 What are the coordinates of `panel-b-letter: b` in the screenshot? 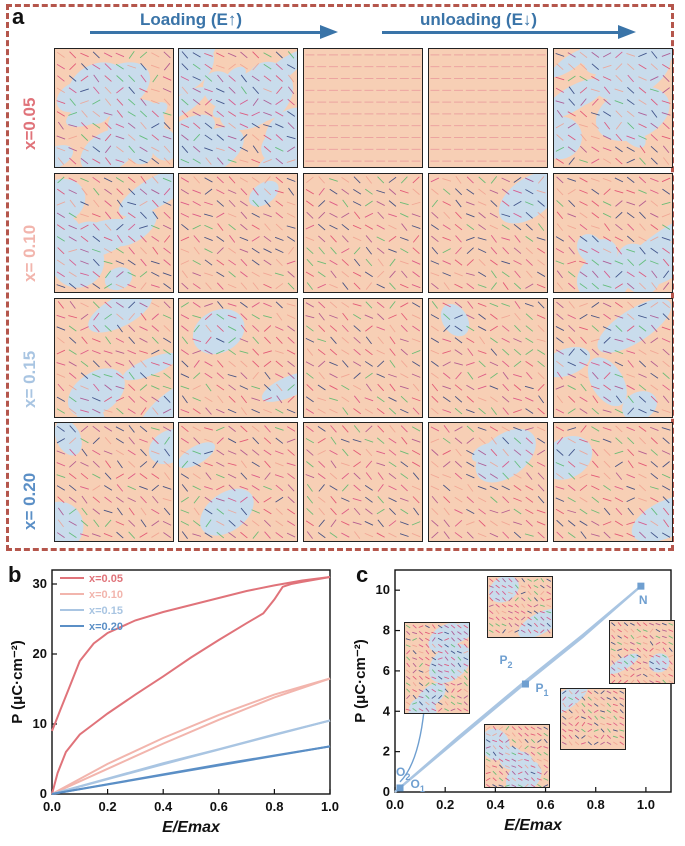 It's located at (15, 574).